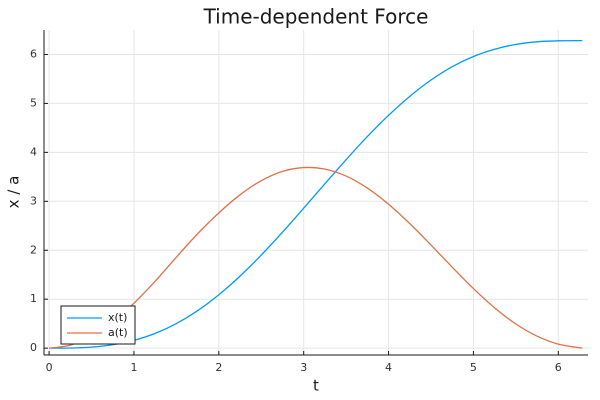 Image resolution: width=600 pixels, height=400 pixels. Describe the element at coordinates (33, 249) in the screenshot. I see `y-tick-label: 2` at that location.